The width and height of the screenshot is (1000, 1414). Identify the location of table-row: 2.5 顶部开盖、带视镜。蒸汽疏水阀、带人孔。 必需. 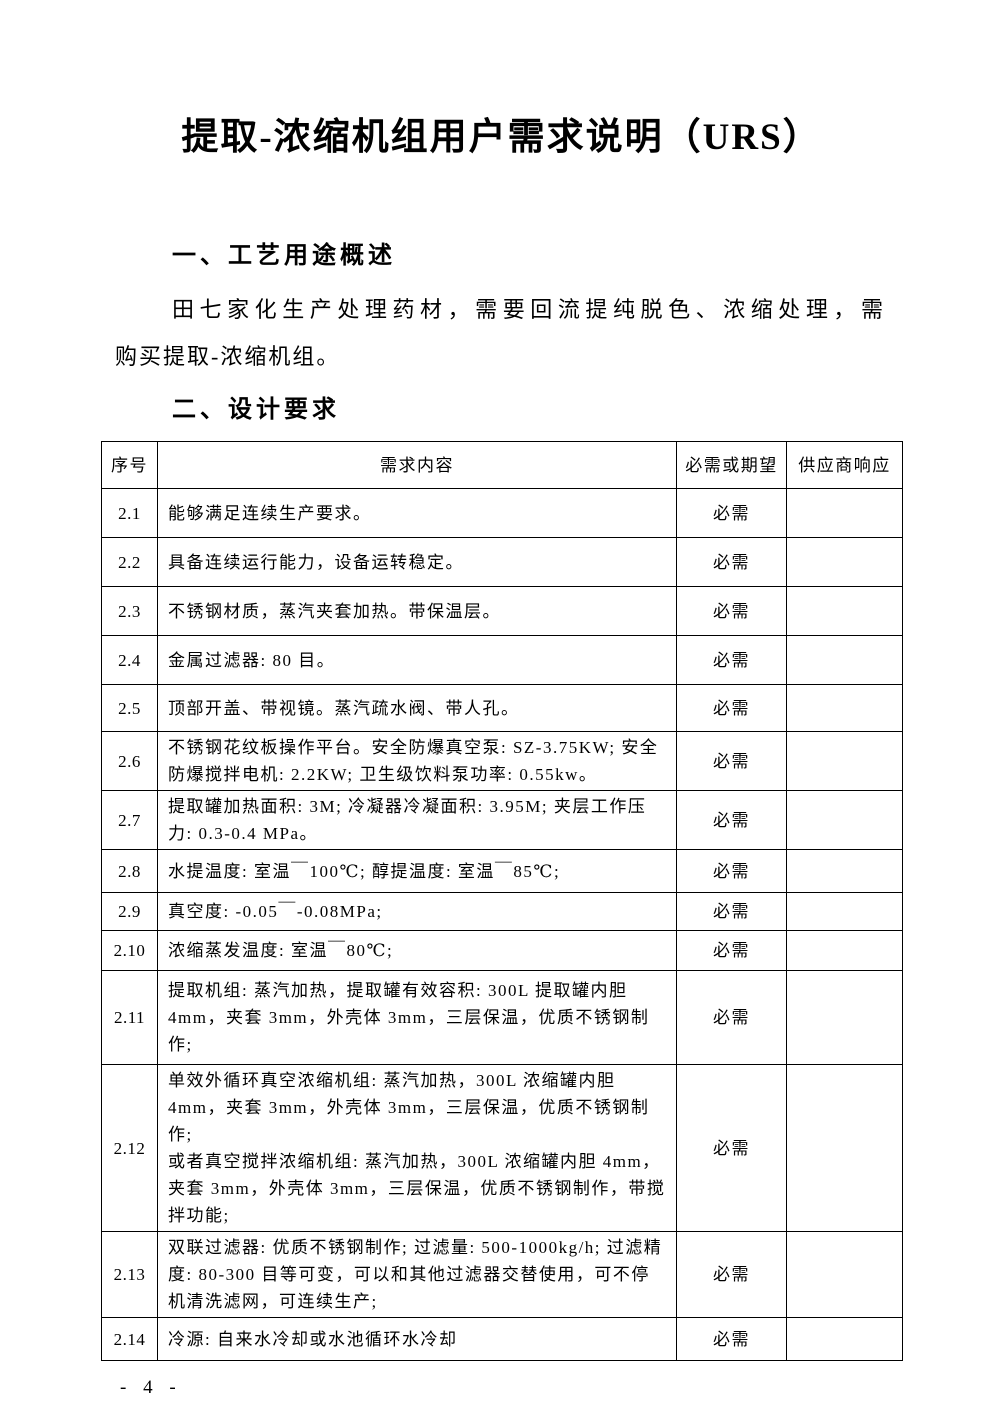
(502, 708).